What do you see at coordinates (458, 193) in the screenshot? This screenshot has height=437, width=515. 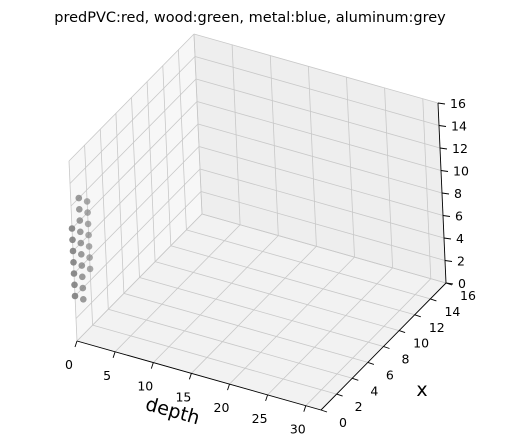 I see `z-tick-label: 8` at bounding box center [458, 193].